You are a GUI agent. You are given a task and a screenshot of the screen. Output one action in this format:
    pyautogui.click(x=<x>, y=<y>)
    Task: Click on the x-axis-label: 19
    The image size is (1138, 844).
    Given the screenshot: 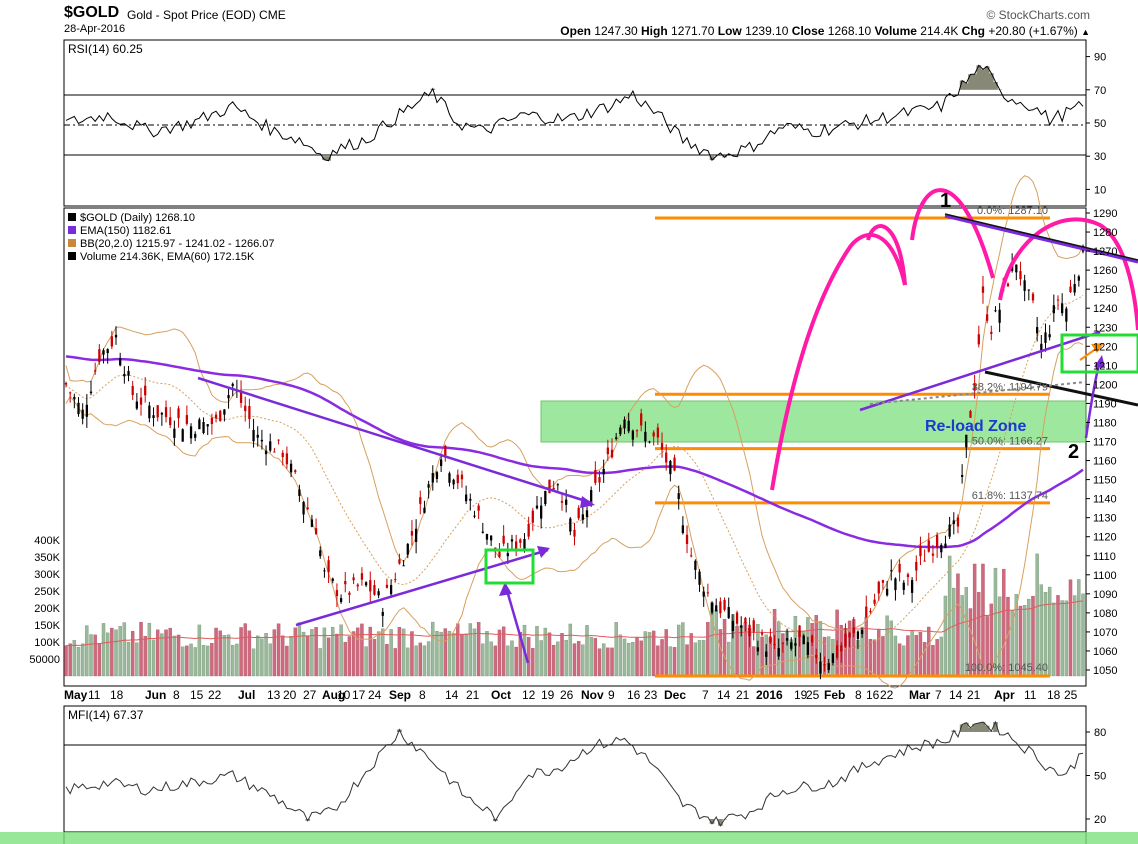 What is the action you would take?
    pyautogui.click(x=548, y=695)
    